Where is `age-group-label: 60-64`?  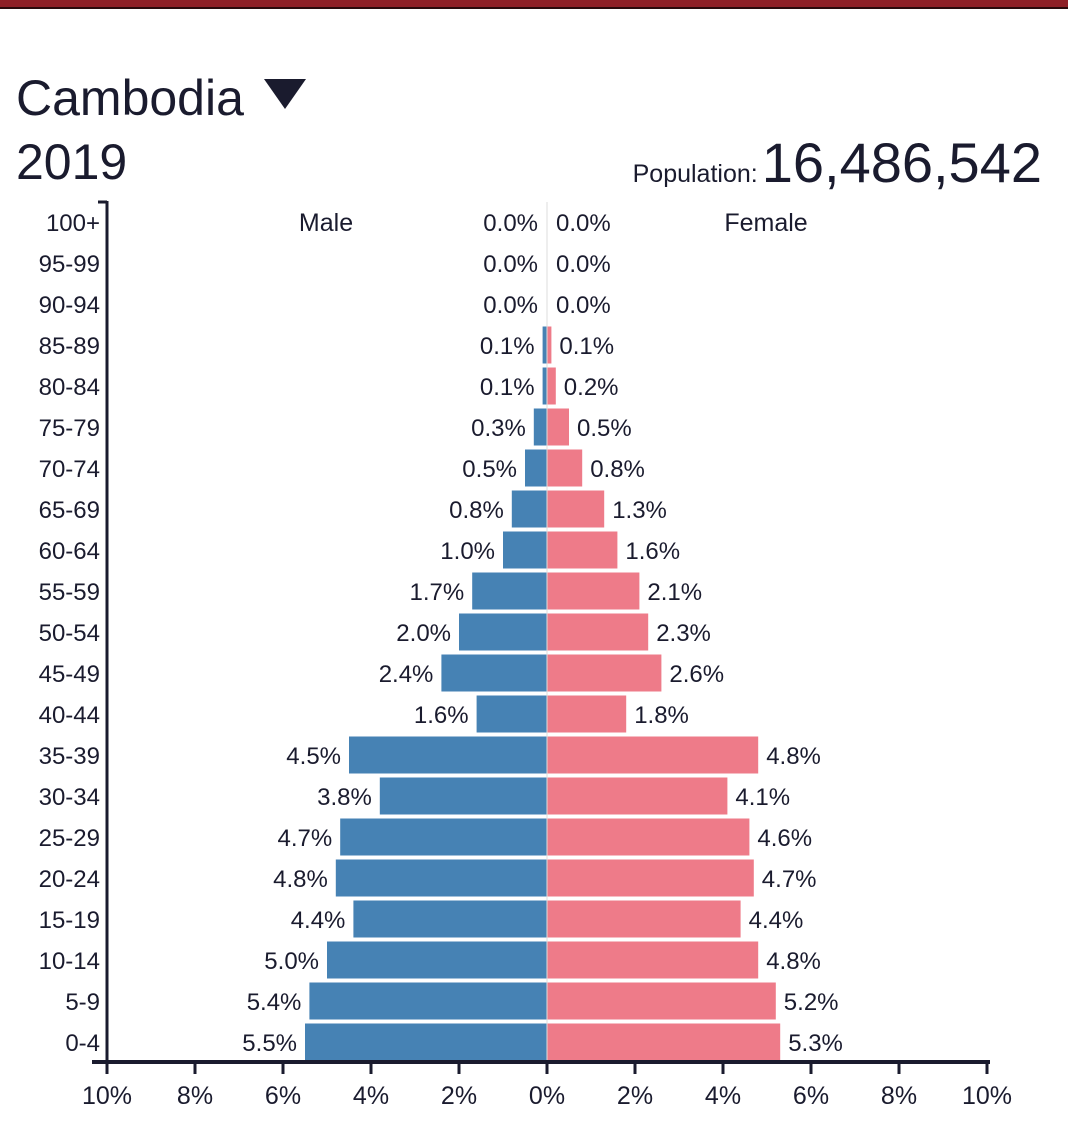
age-group-label: 60-64 is located at coordinates (69, 551).